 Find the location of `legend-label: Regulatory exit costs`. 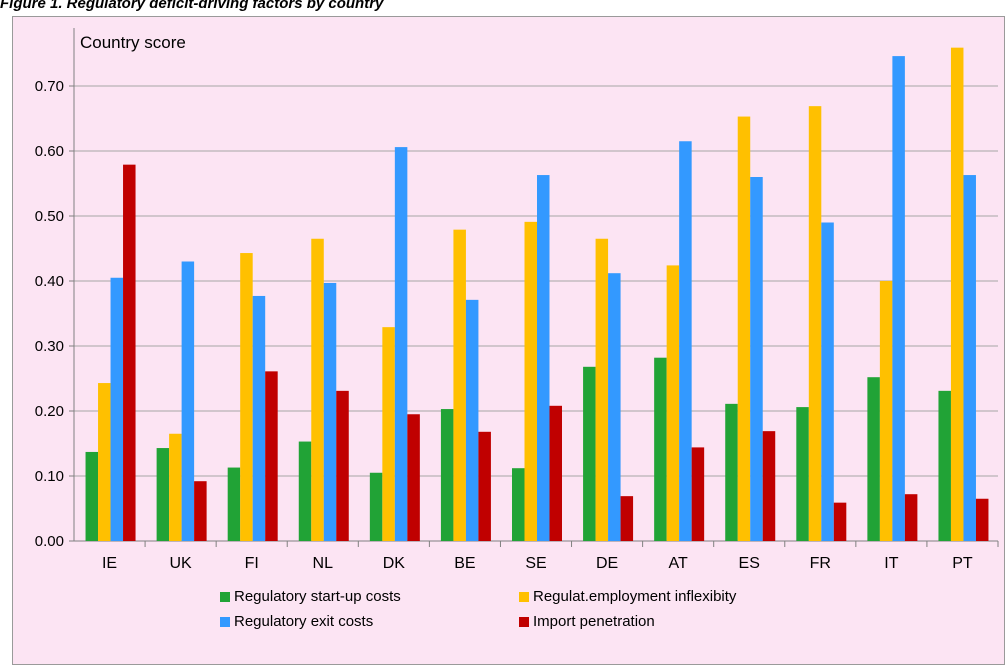

legend-label: Regulatory exit costs is located at coordinates (304, 621).